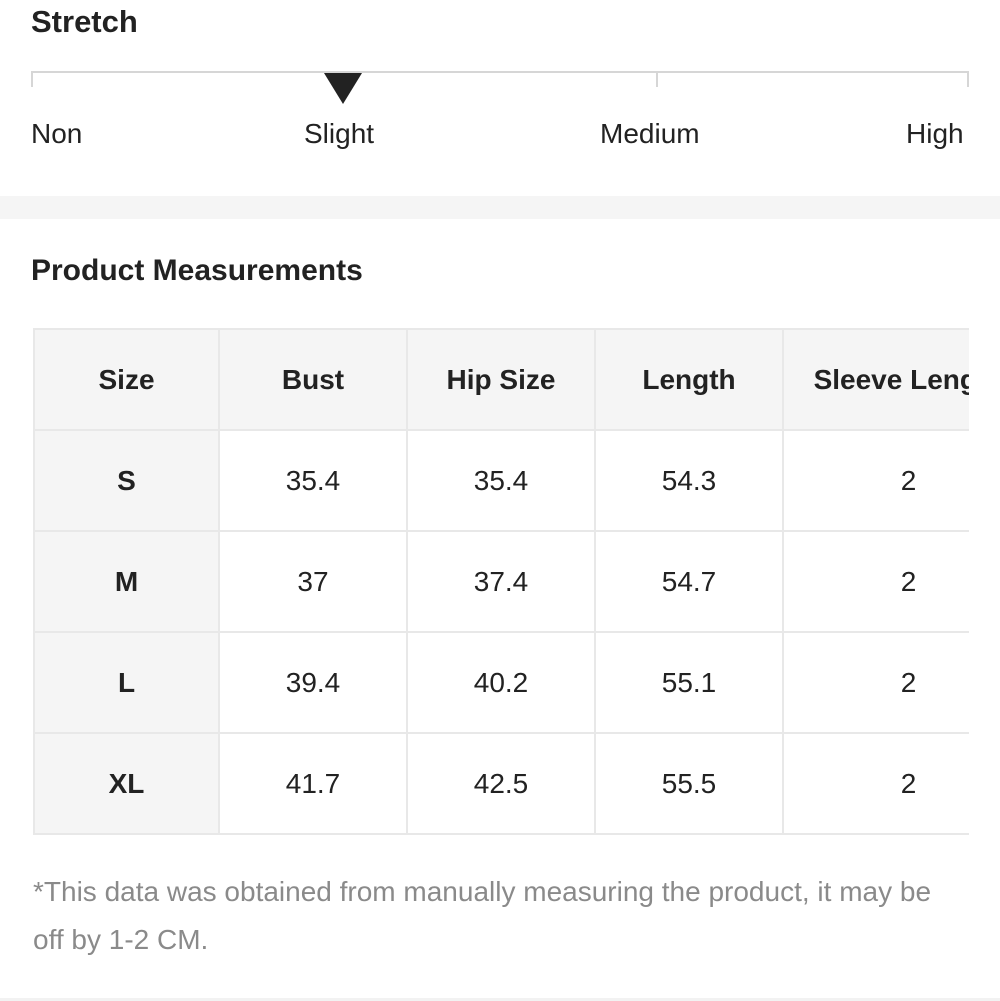 The height and width of the screenshot is (1001, 1000). I want to click on measurement-cell: 42.5, so click(501, 783).